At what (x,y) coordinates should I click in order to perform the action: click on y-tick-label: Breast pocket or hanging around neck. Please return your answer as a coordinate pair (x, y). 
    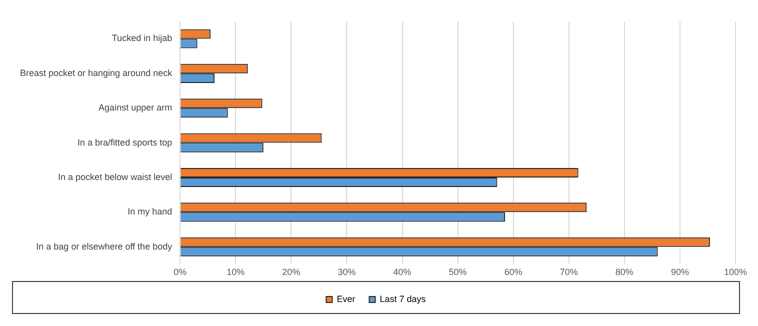
    Looking at the image, I should click on (96, 73).